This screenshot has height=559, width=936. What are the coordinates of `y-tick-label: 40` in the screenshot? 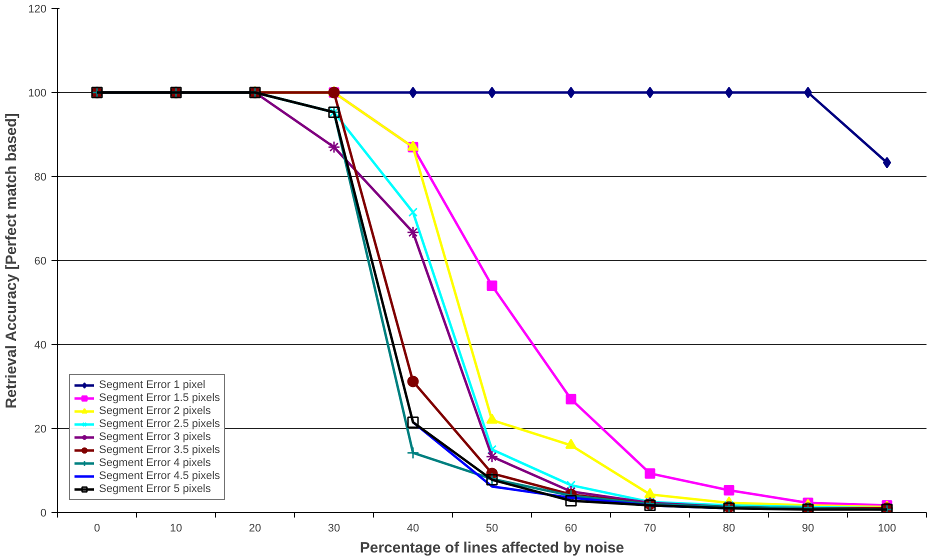 It's located at (40, 346).